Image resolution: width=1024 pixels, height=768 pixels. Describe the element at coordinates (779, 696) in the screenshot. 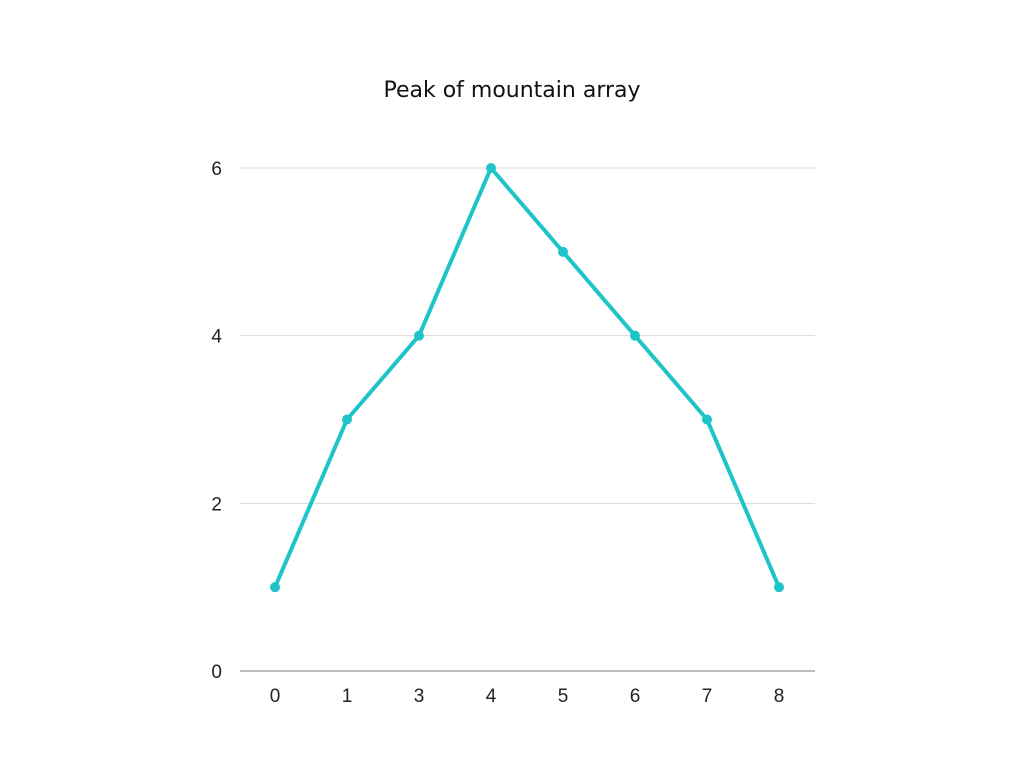

I see `x-tick-label: 8` at that location.